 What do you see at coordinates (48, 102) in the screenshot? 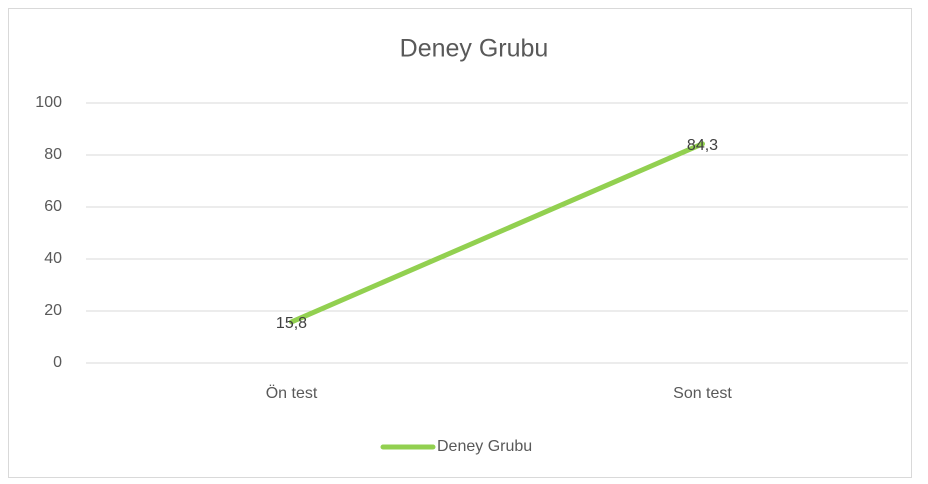
I see `y-tick-label: 100` at bounding box center [48, 102].